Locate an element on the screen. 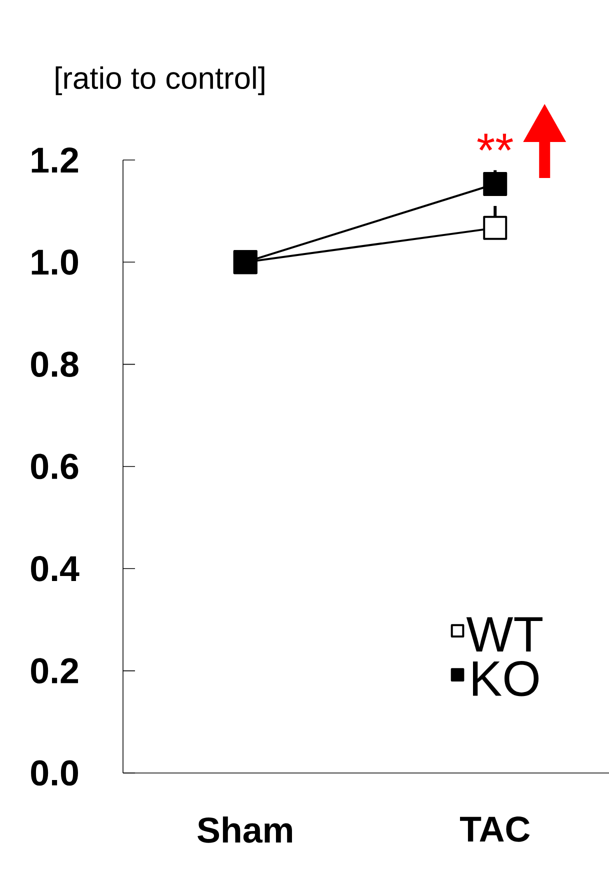 The image size is (609, 883). y-tick-label: 0.6 is located at coordinates (54, 467).